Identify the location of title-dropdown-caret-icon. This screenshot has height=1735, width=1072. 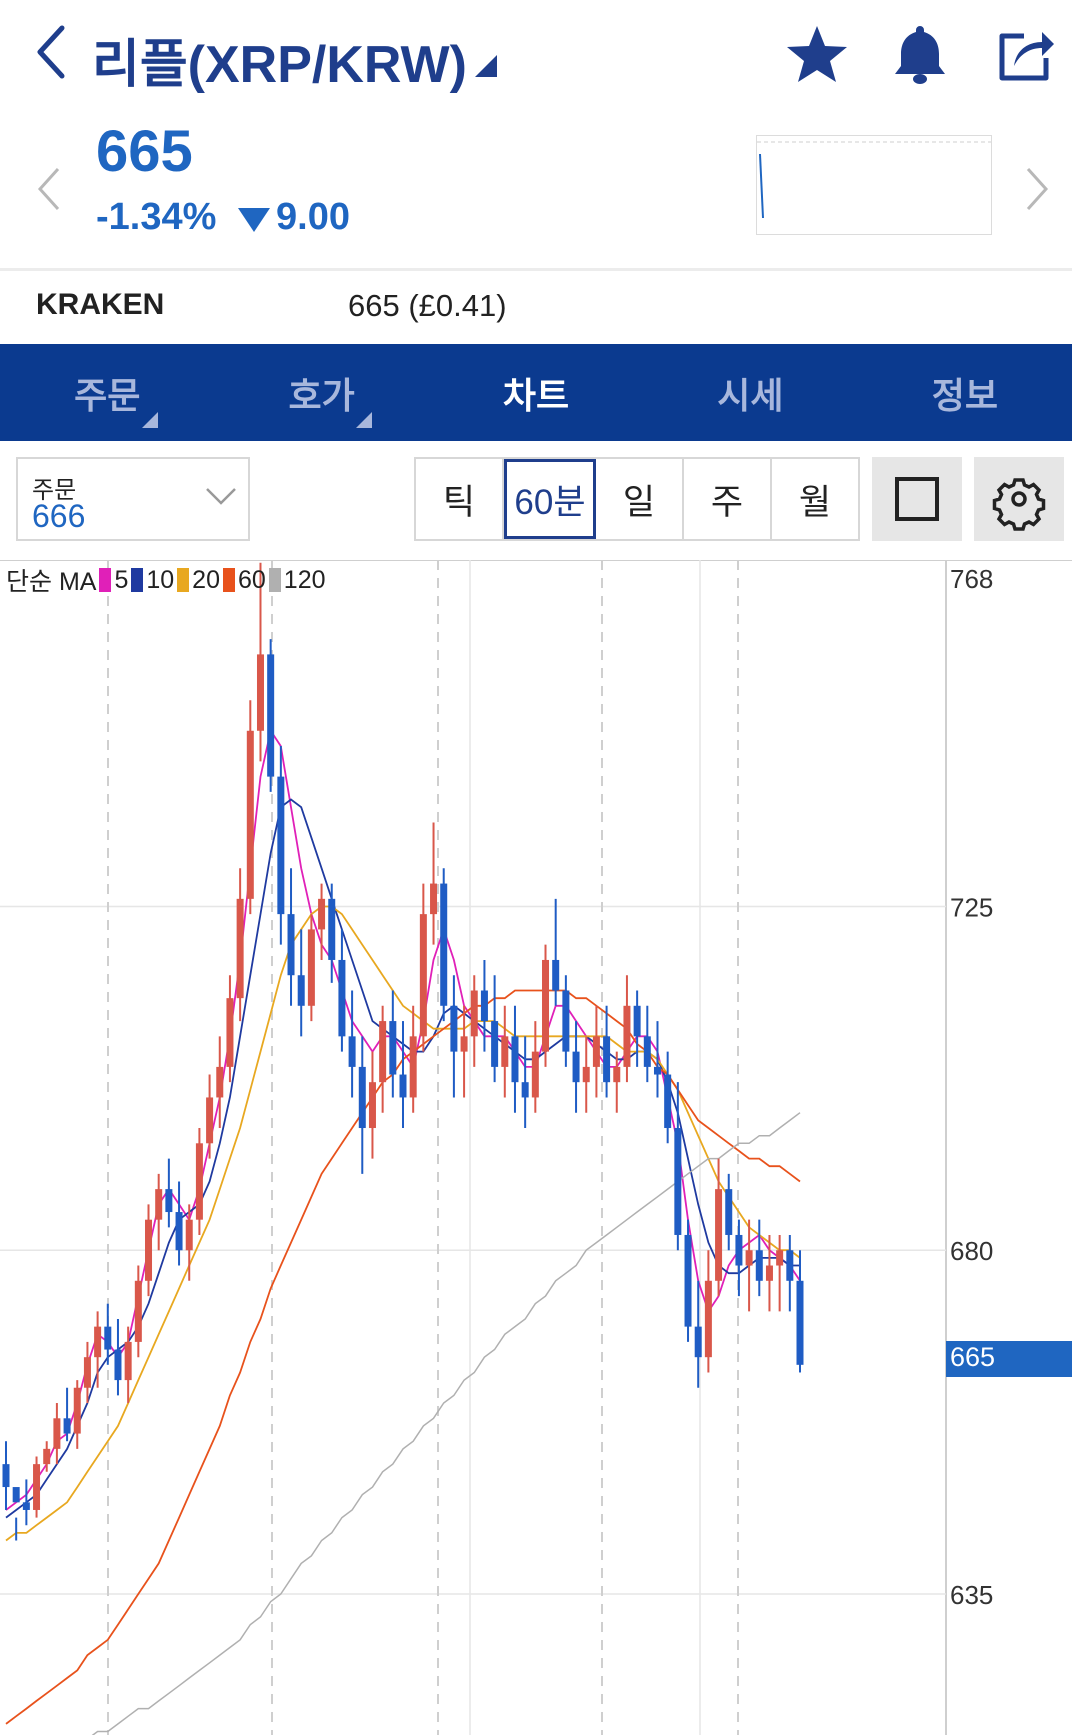
(486, 66).